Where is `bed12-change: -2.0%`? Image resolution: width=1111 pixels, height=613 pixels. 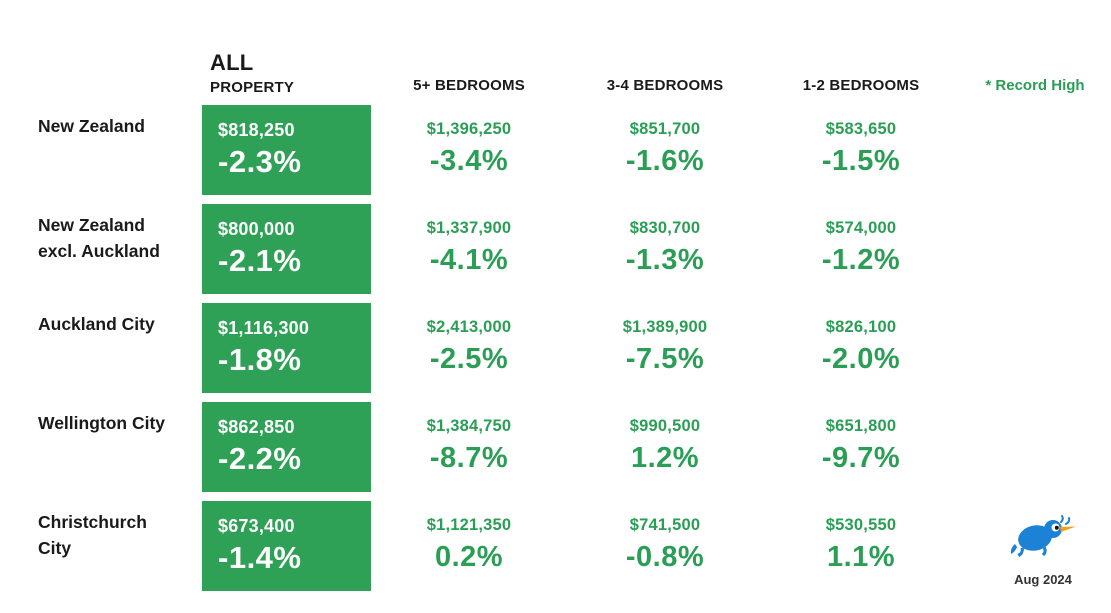 bed12-change: -2.0% is located at coordinates (861, 359).